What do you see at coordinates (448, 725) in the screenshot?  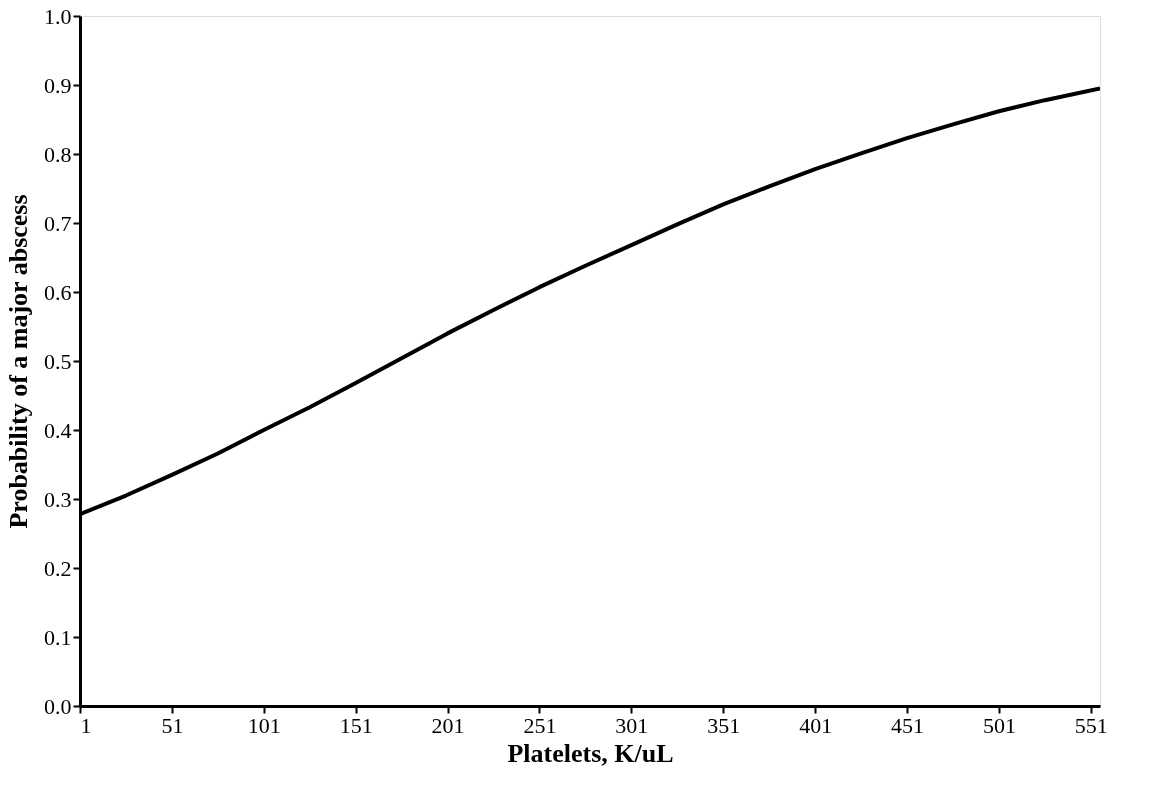 I see `x-tick-label: 201` at bounding box center [448, 725].